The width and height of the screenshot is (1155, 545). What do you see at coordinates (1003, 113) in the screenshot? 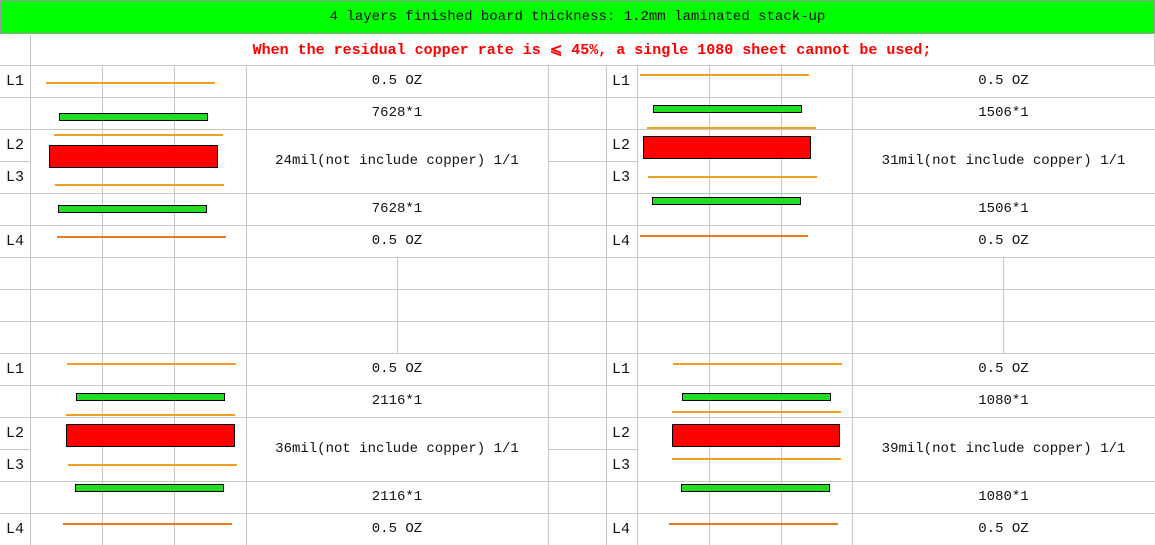
I see `prepreg-type: 1506*1` at bounding box center [1003, 113].